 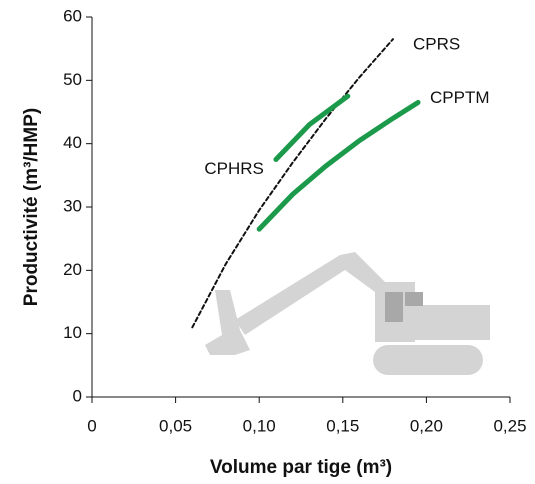 I want to click on series-label: CPHRS, so click(x=234, y=168).